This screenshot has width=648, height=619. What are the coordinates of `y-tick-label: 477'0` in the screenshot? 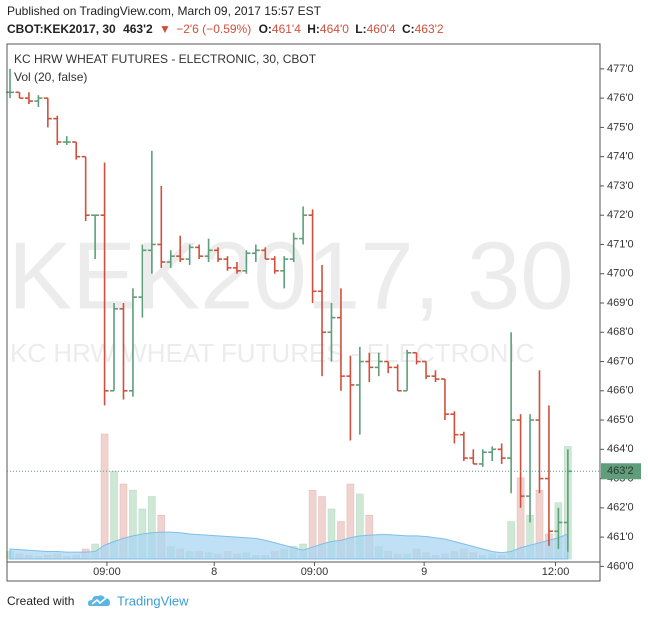 It's located at (620, 69).